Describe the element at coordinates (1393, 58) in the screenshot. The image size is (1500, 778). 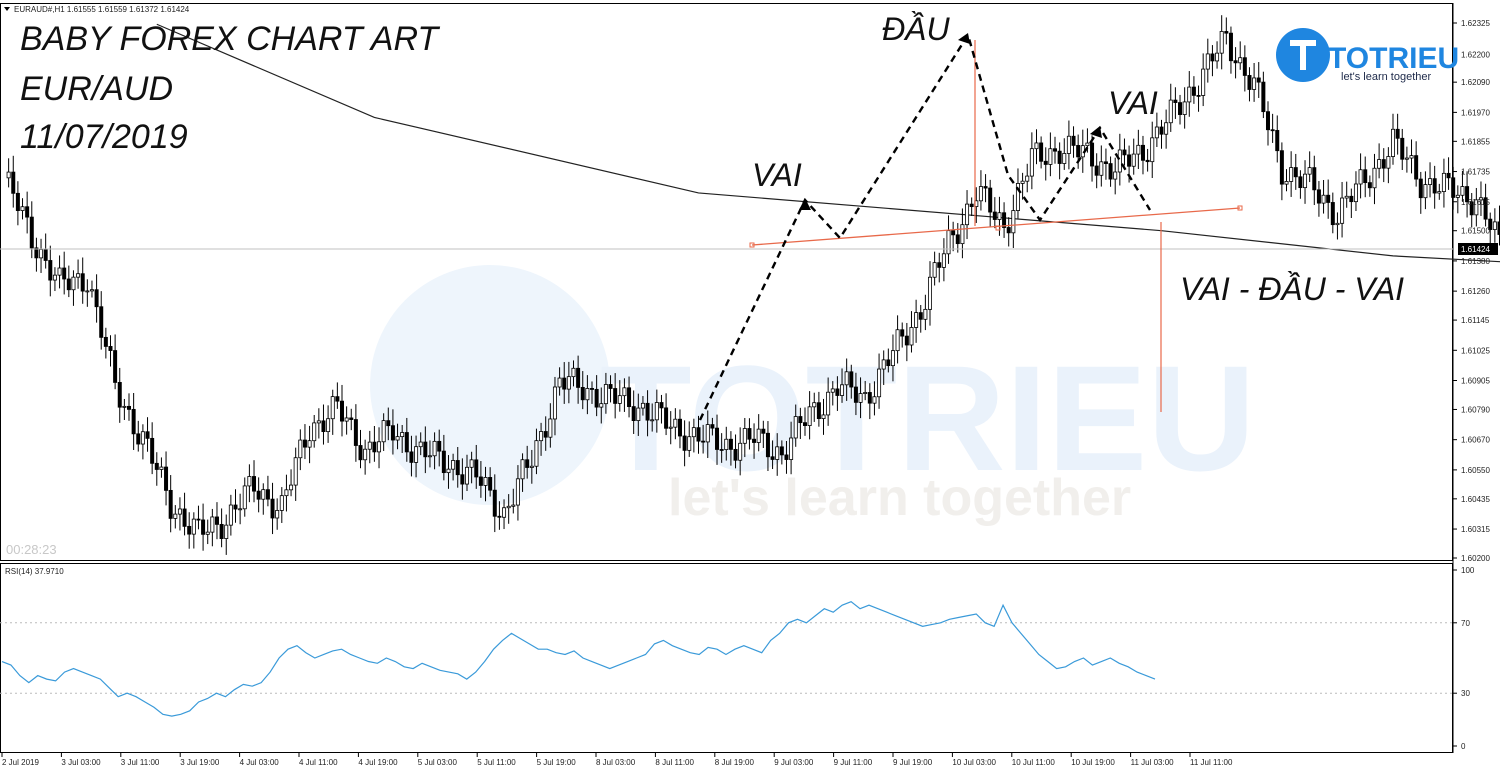
I see `logo-title: TOTRIEU` at that location.